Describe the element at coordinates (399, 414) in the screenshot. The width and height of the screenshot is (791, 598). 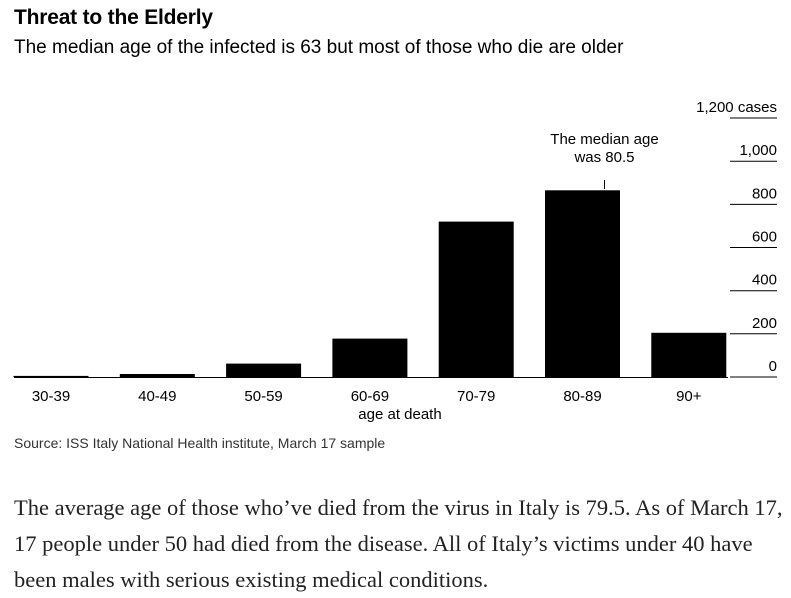
I see `x-axis-label: age at death` at that location.